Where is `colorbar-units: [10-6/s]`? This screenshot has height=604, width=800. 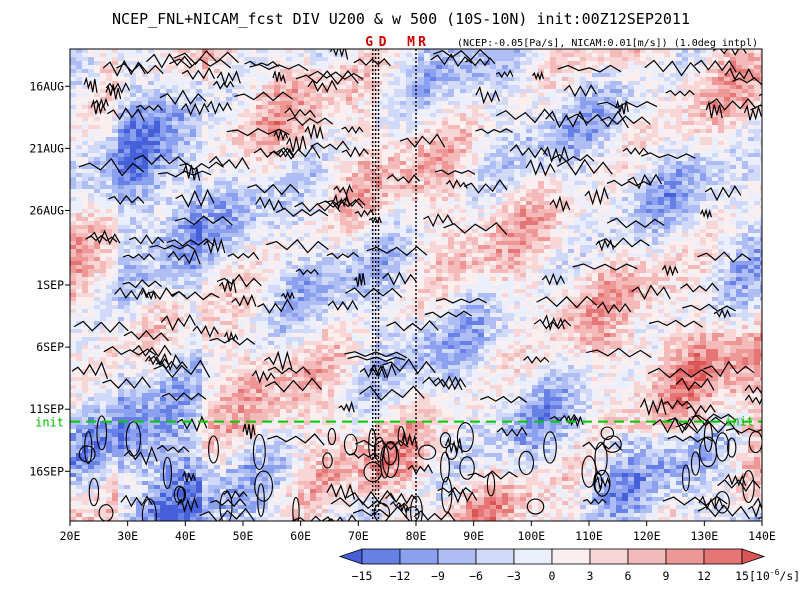
colorbar-units: [10-6/s] is located at coordinates (774, 575).